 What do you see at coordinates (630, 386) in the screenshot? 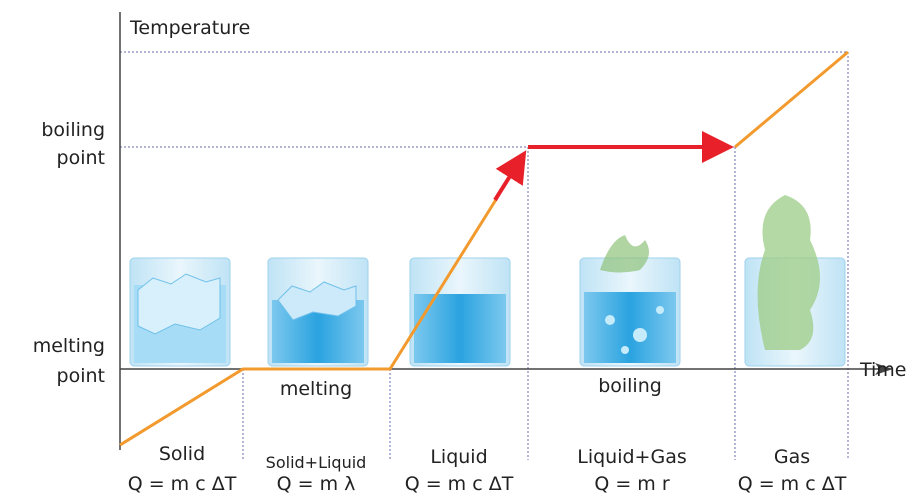
I see `process-label: boiling` at bounding box center [630, 386].